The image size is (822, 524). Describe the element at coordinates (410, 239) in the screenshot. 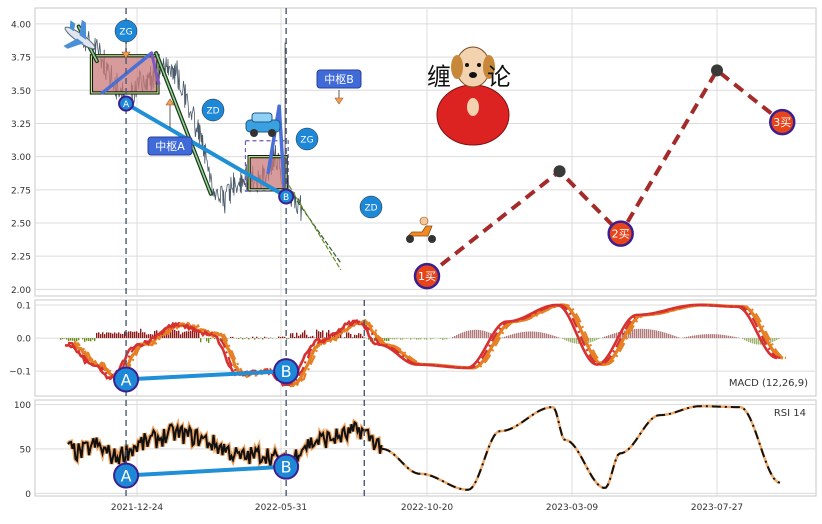

I see `scooter-wheel-front` at that location.